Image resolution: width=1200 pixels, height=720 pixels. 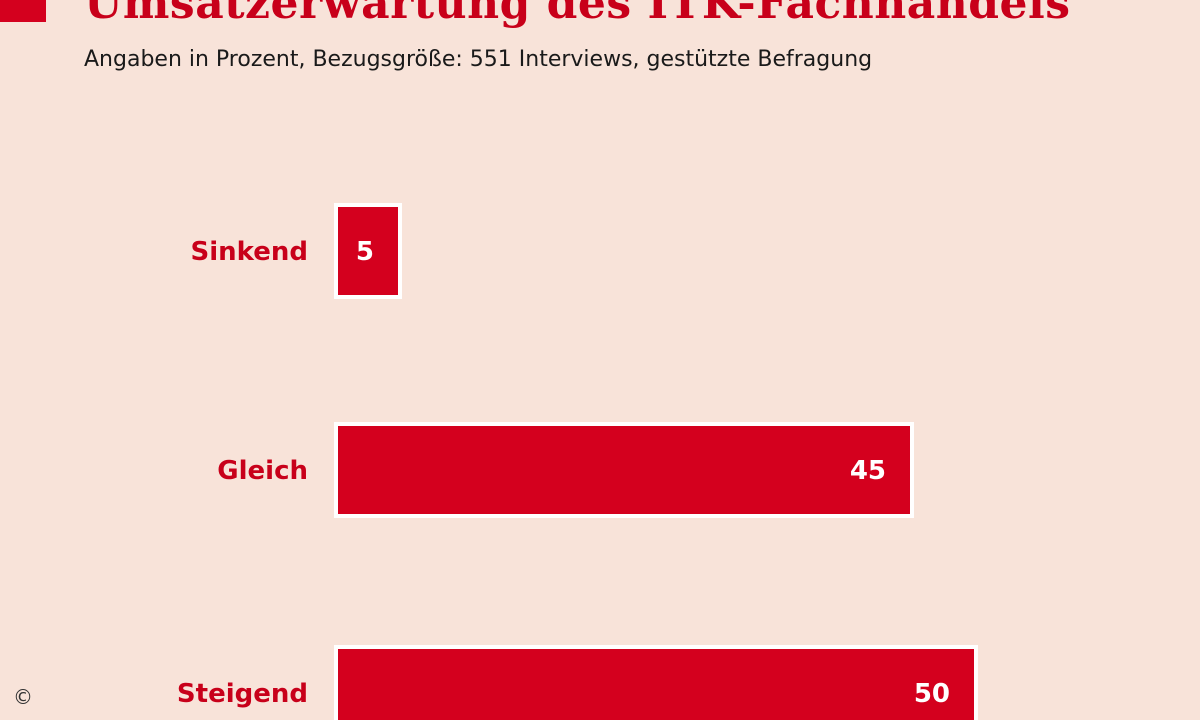 I want to click on category-label-gleich: Gleich, so click(x=262, y=471).